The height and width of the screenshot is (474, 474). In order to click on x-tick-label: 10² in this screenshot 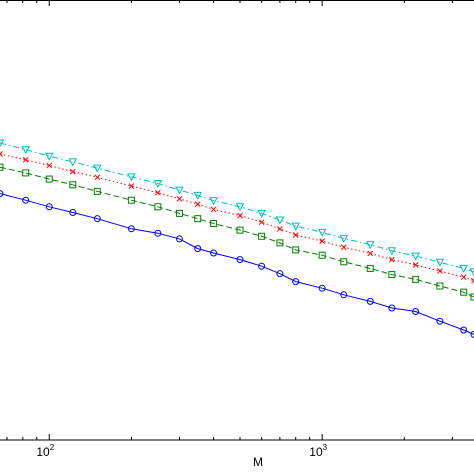, I will do `click(45, 451)`.